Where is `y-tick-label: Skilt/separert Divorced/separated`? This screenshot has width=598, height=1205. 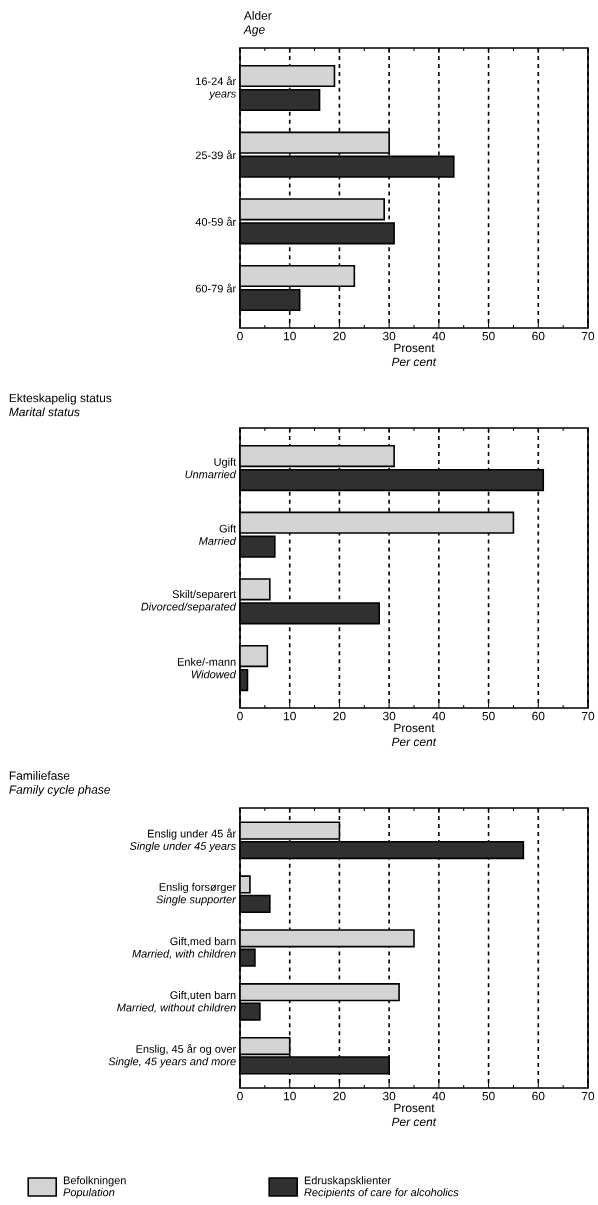 y-tick-label: Skilt/separert Divorced/separated is located at coordinates (189, 601).